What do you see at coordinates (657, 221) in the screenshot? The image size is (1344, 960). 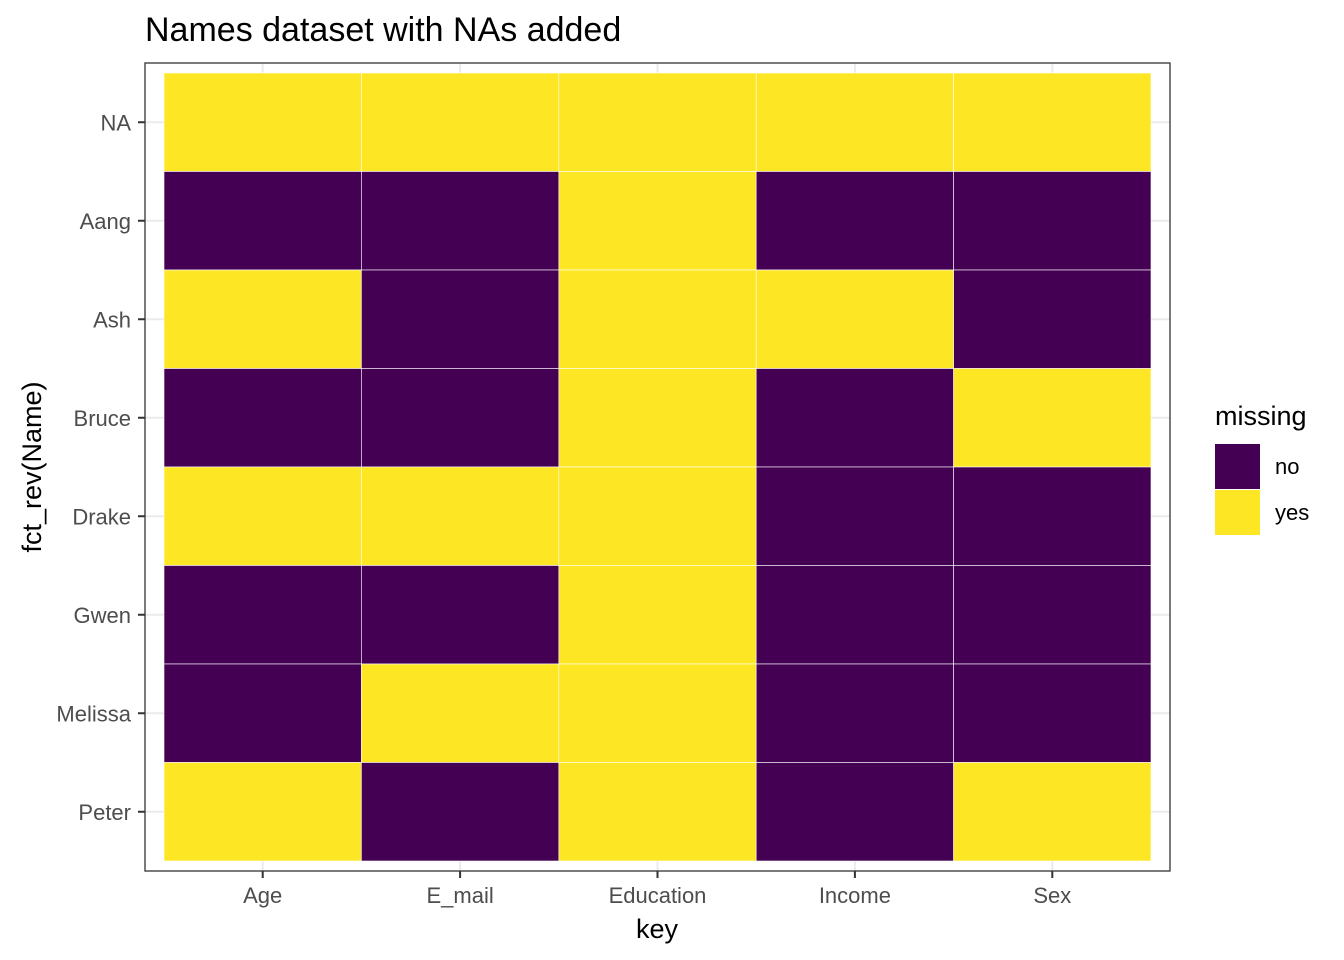 I see `cell-aang-education` at bounding box center [657, 221].